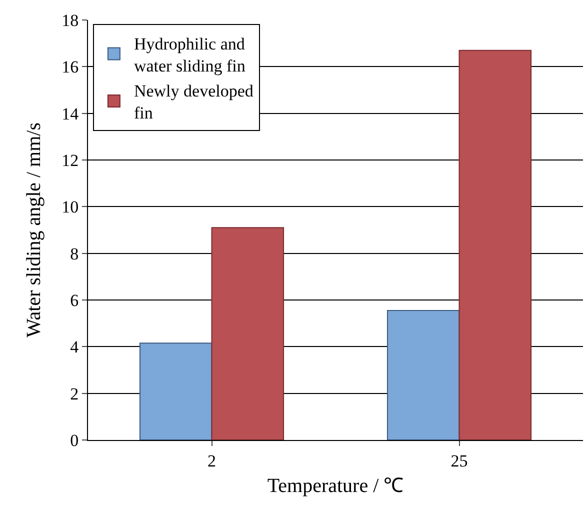 The height and width of the screenshot is (510, 587). Describe the element at coordinates (70, 67) in the screenshot. I see `y-tick-label: 16` at that location.